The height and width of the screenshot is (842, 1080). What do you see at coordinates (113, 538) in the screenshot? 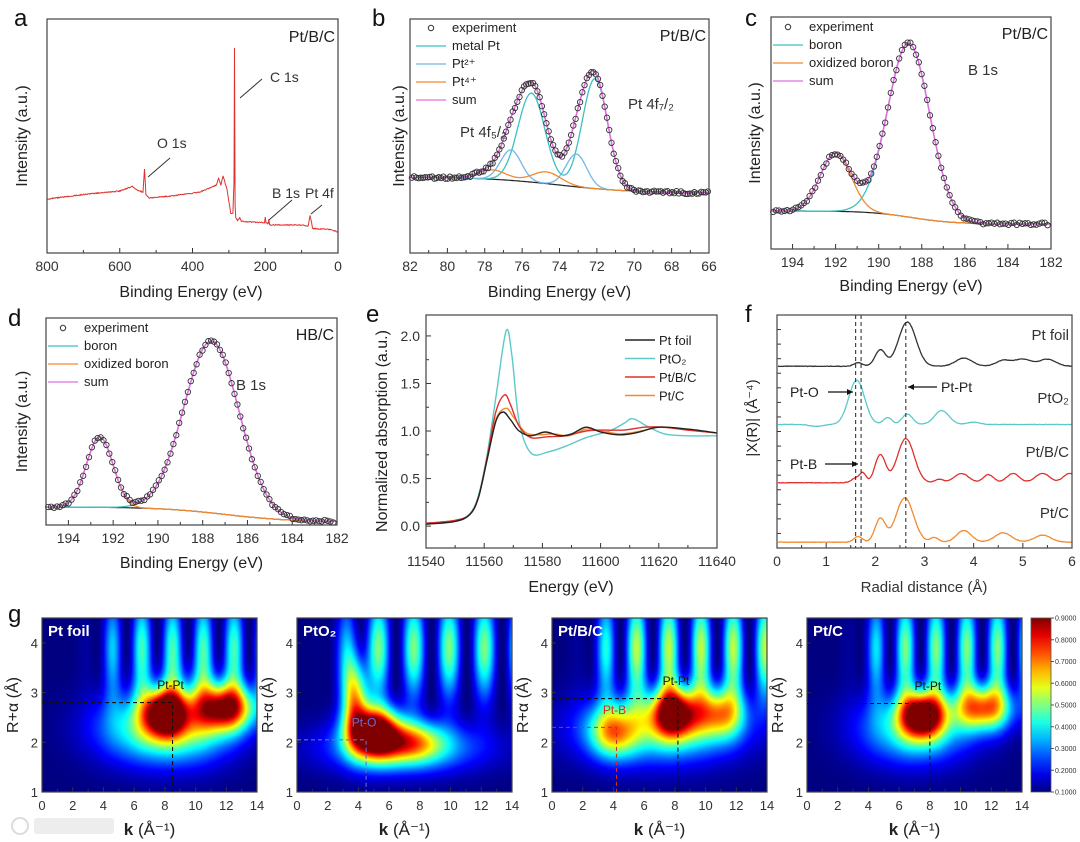
I see `x-tick-label: 192` at bounding box center [113, 538].